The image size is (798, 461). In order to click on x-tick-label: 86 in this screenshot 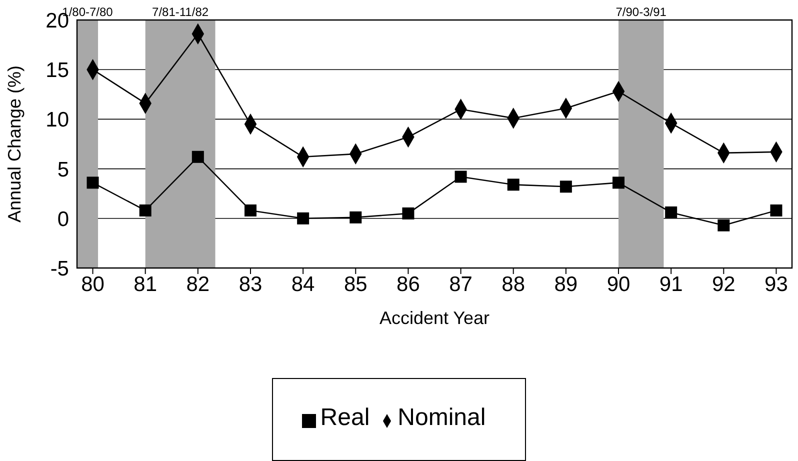, I will do `click(408, 284)`.